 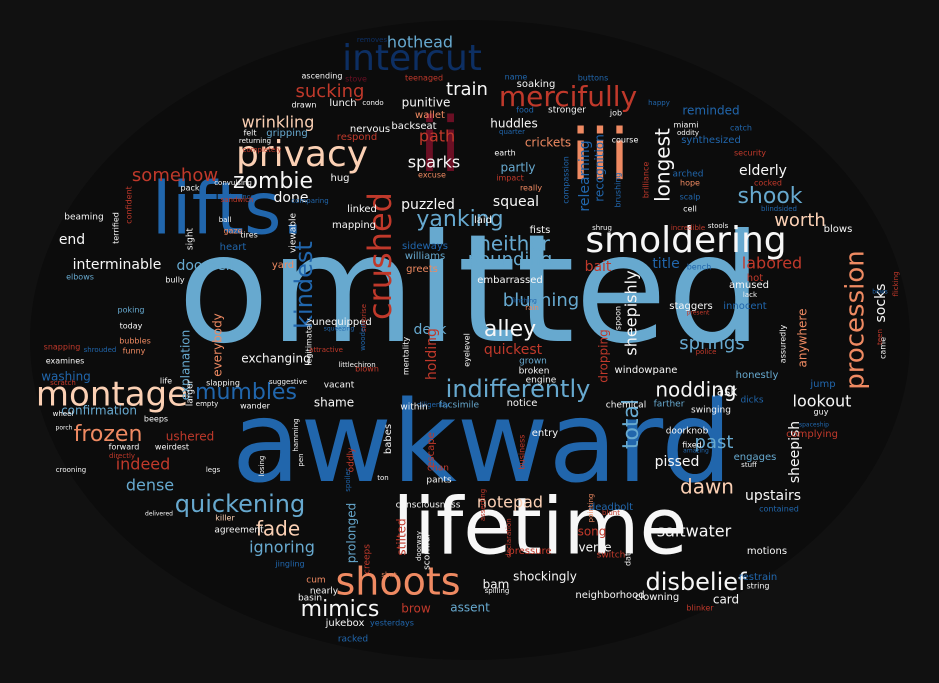 What do you see at coordinates (631, 424) in the screenshot?
I see `word-total: total` at bounding box center [631, 424].